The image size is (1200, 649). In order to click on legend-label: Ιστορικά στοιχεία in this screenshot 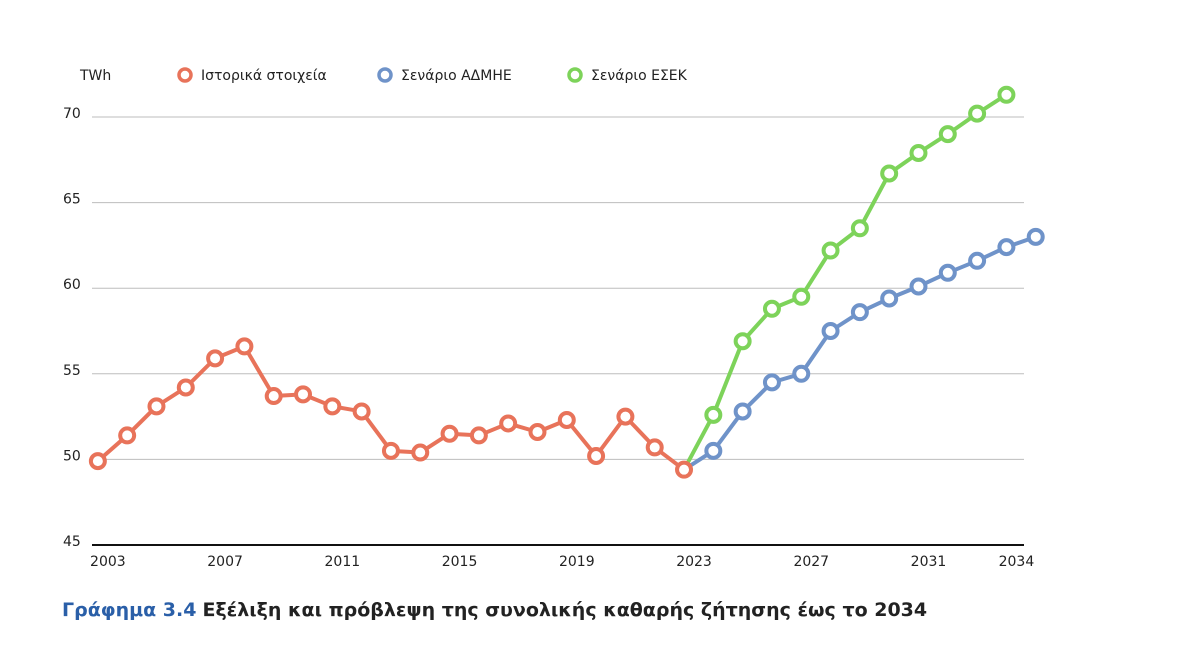, I will do `click(264, 76)`.